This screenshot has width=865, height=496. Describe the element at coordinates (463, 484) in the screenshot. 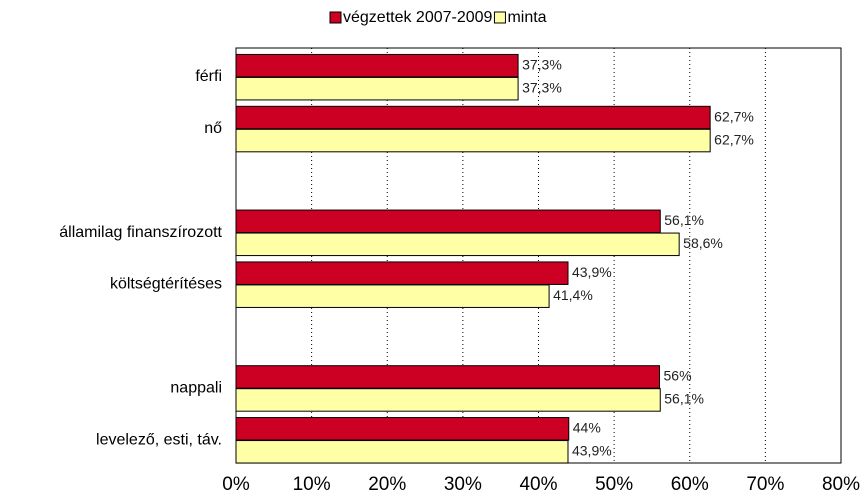

I see `x-tick-label: 30%` at that location.